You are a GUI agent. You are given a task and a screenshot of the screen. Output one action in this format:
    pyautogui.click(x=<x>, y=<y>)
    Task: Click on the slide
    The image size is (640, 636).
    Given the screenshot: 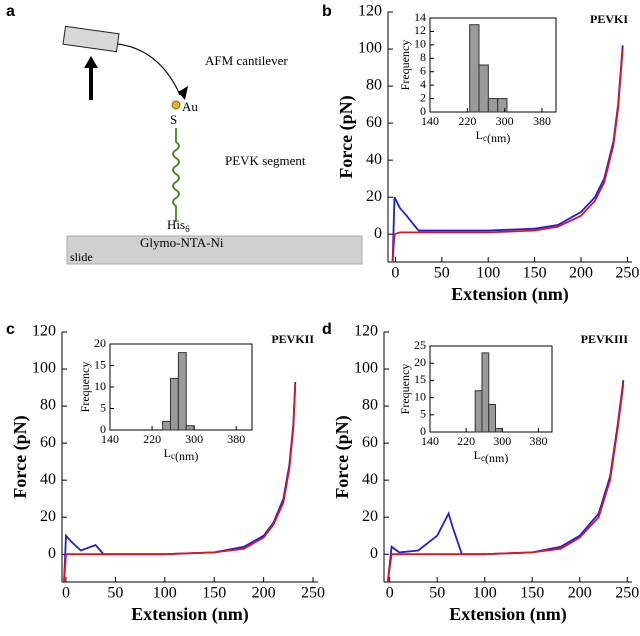 What is the action you would take?
    pyautogui.click(x=214, y=250)
    